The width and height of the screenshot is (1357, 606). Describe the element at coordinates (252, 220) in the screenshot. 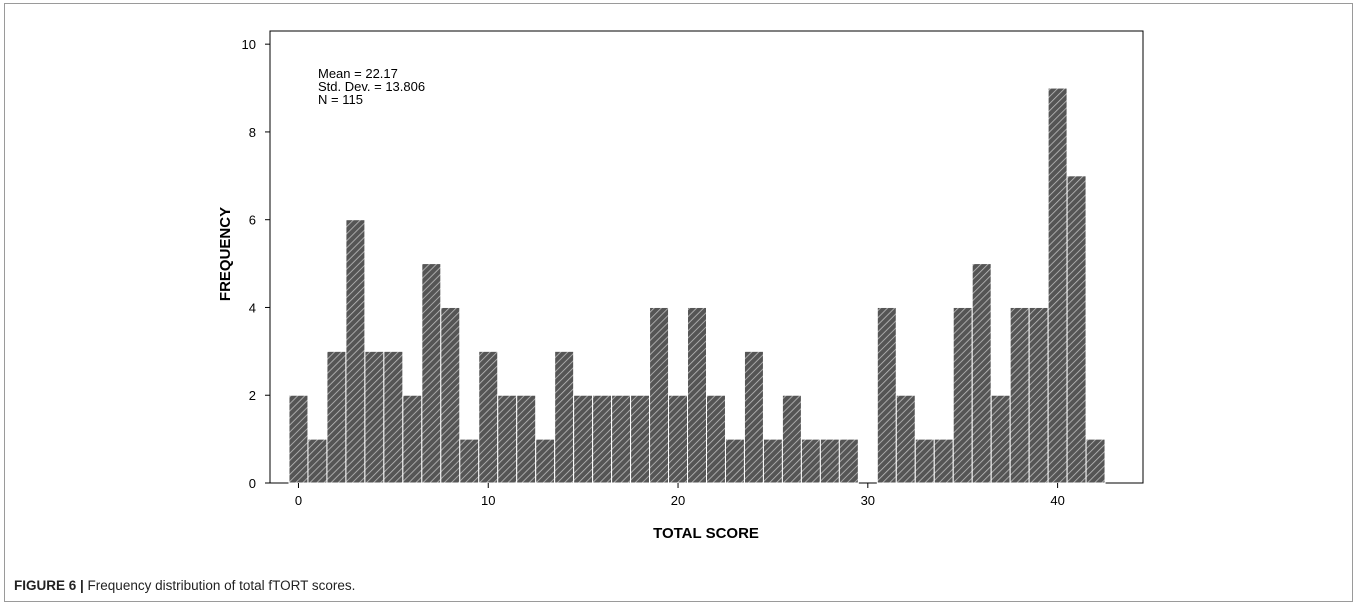

I see `y-tick-label: 6` at that location.